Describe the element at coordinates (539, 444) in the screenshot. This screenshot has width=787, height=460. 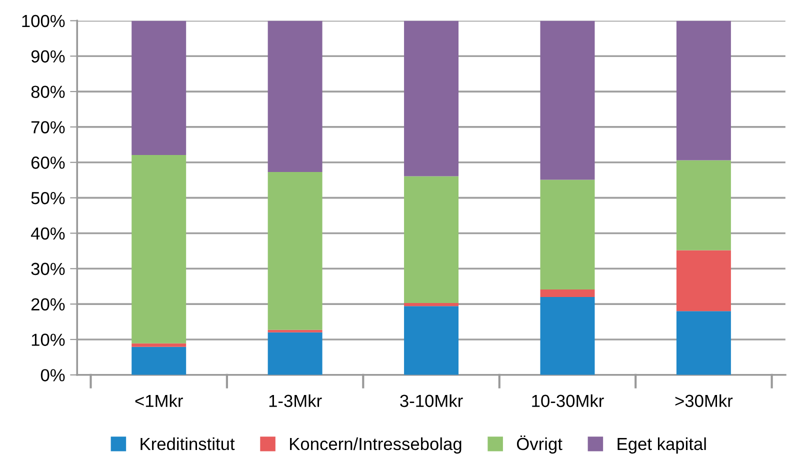
I see `legend-label: Övrigt` at that location.